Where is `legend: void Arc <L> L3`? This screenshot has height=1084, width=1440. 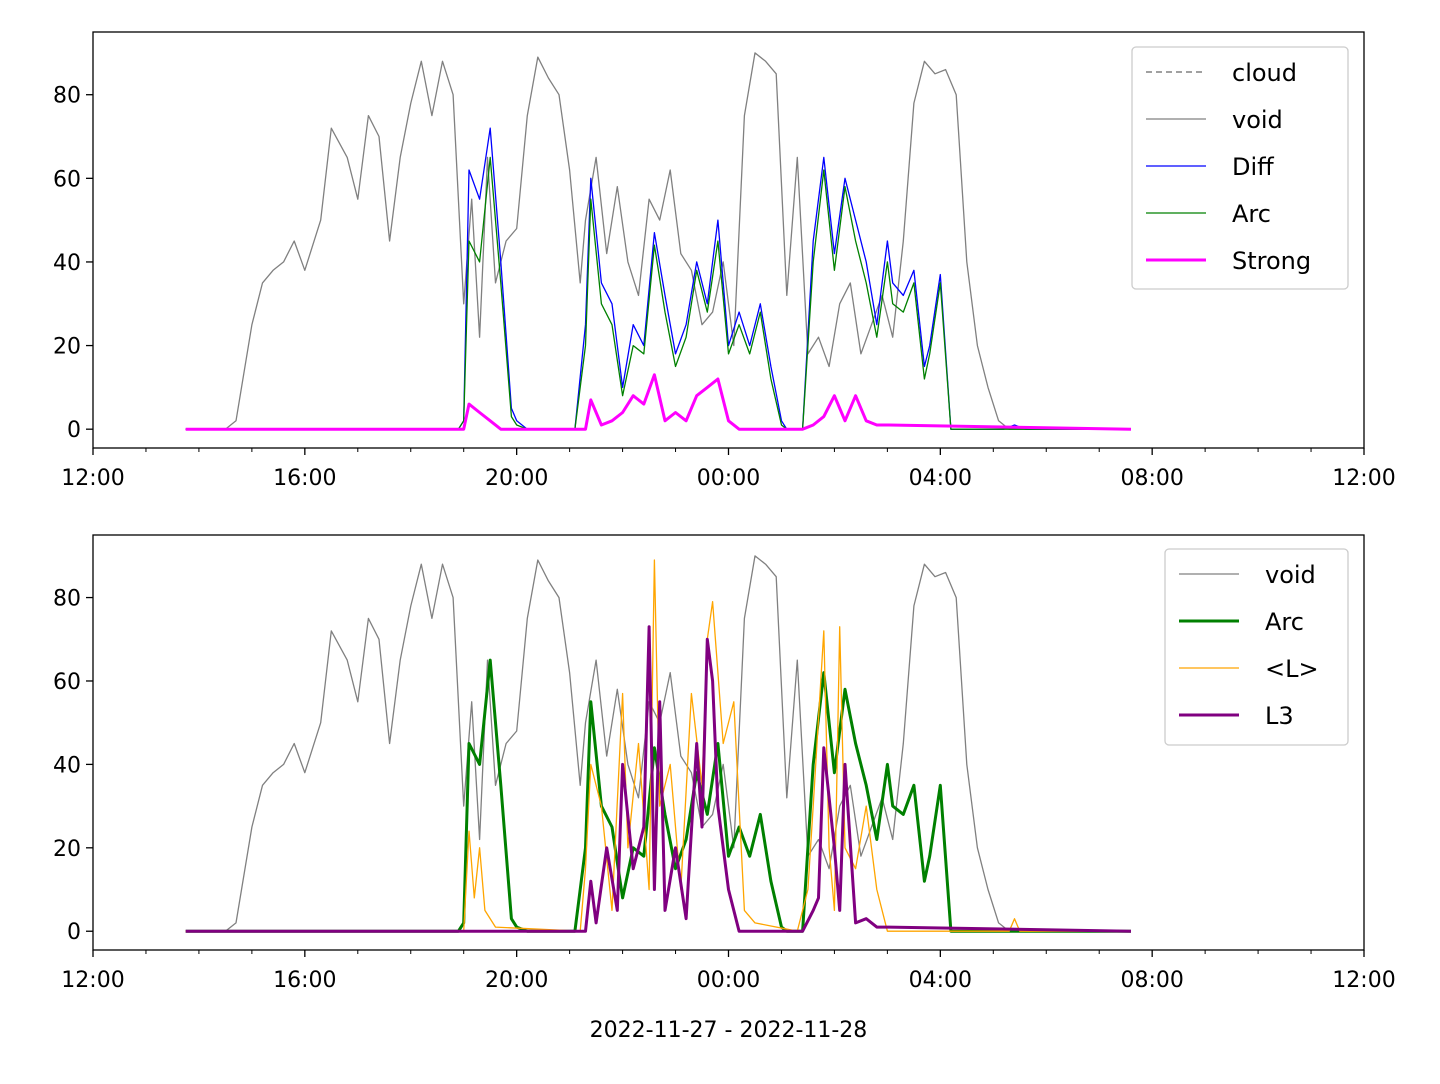
legend: void Arc <L> L3 is located at coordinates (1256, 647).